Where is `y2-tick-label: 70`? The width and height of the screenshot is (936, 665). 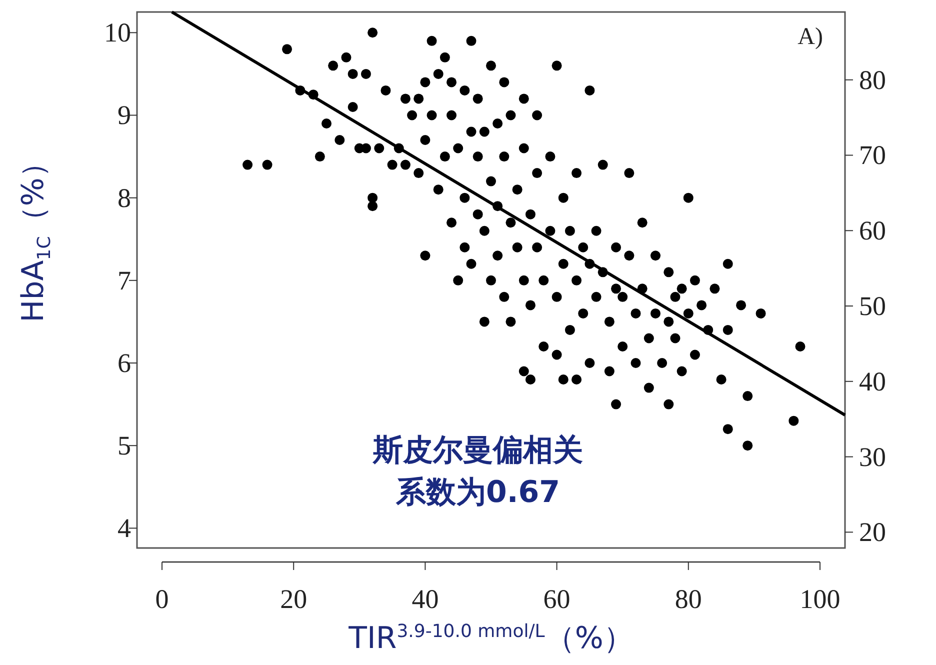
y2-tick-label: 70 is located at coordinates (872, 155).